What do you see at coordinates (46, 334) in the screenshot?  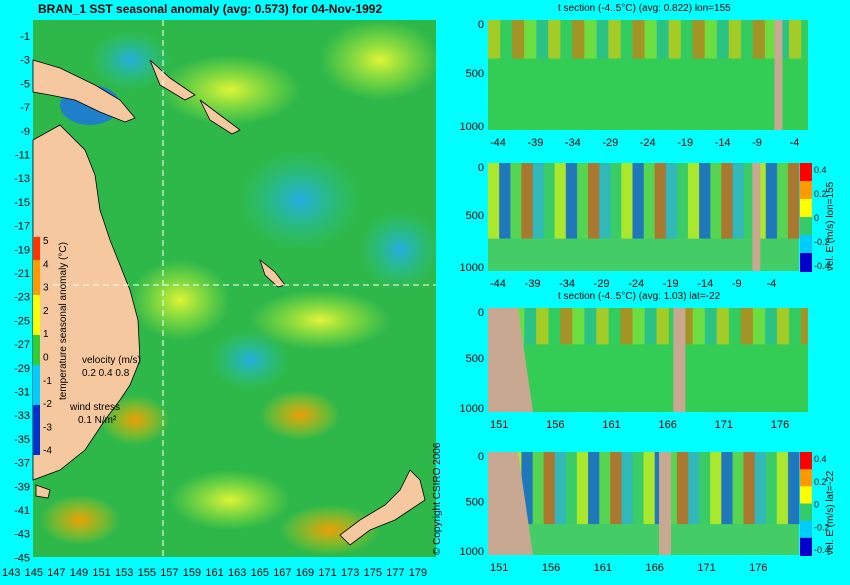 I see `colorbar-tick-label: 1` at bounding box center [46, 334].